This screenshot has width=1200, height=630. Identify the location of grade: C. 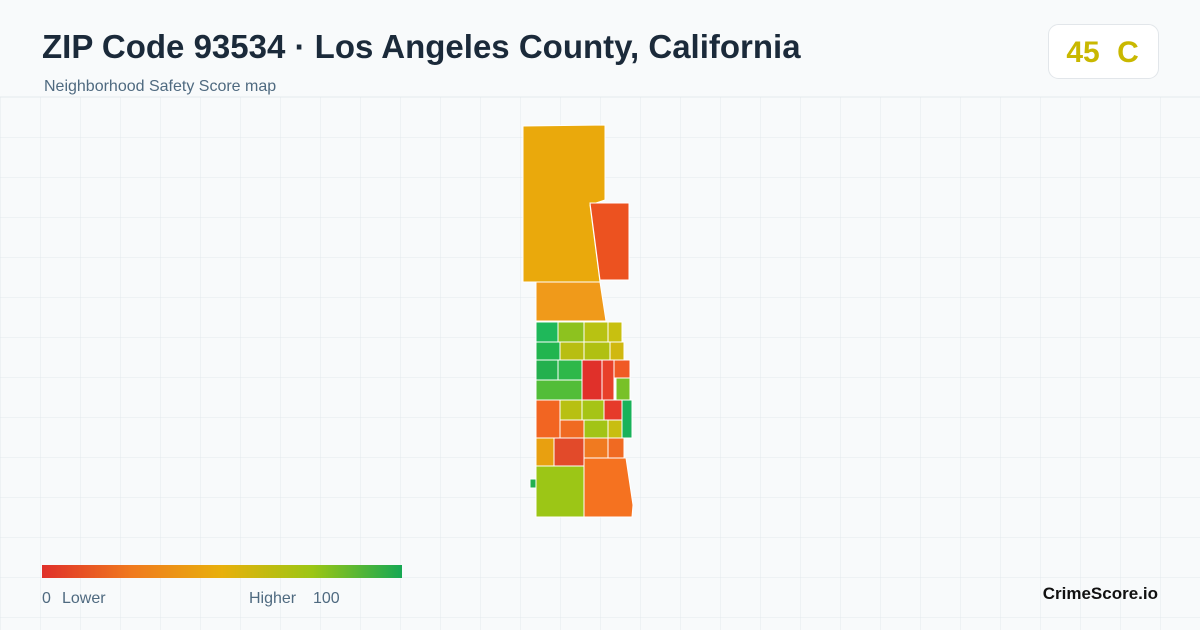
(1128, 52).